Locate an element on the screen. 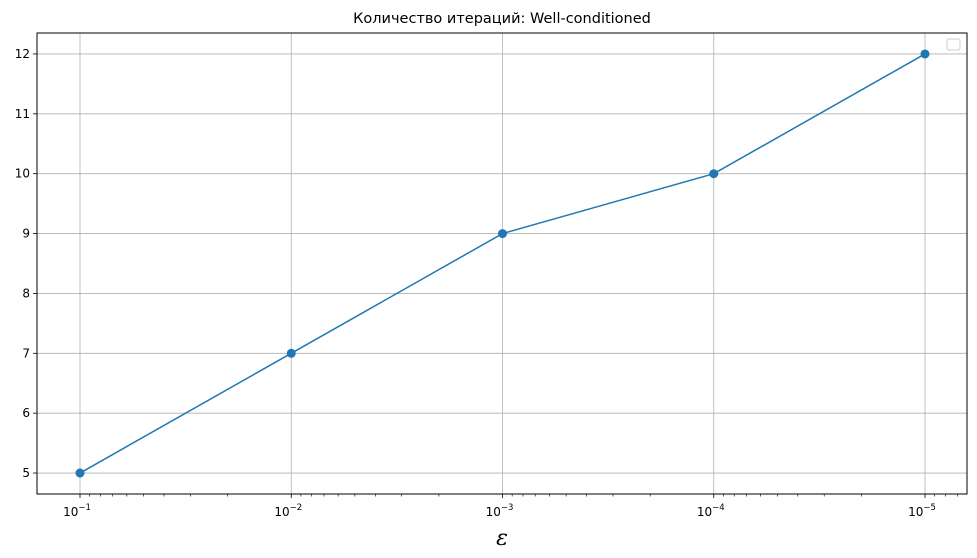  y-tick-label: 6 is located at coordinates (26, 413).